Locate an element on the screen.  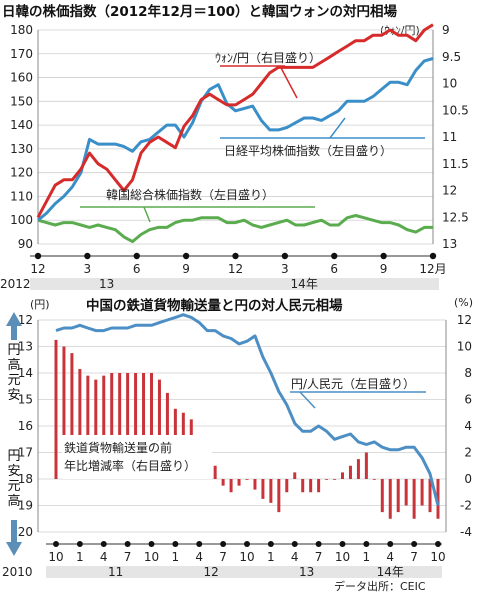
yen-strong-label-char: 元 is located at coordinates (13, 380).